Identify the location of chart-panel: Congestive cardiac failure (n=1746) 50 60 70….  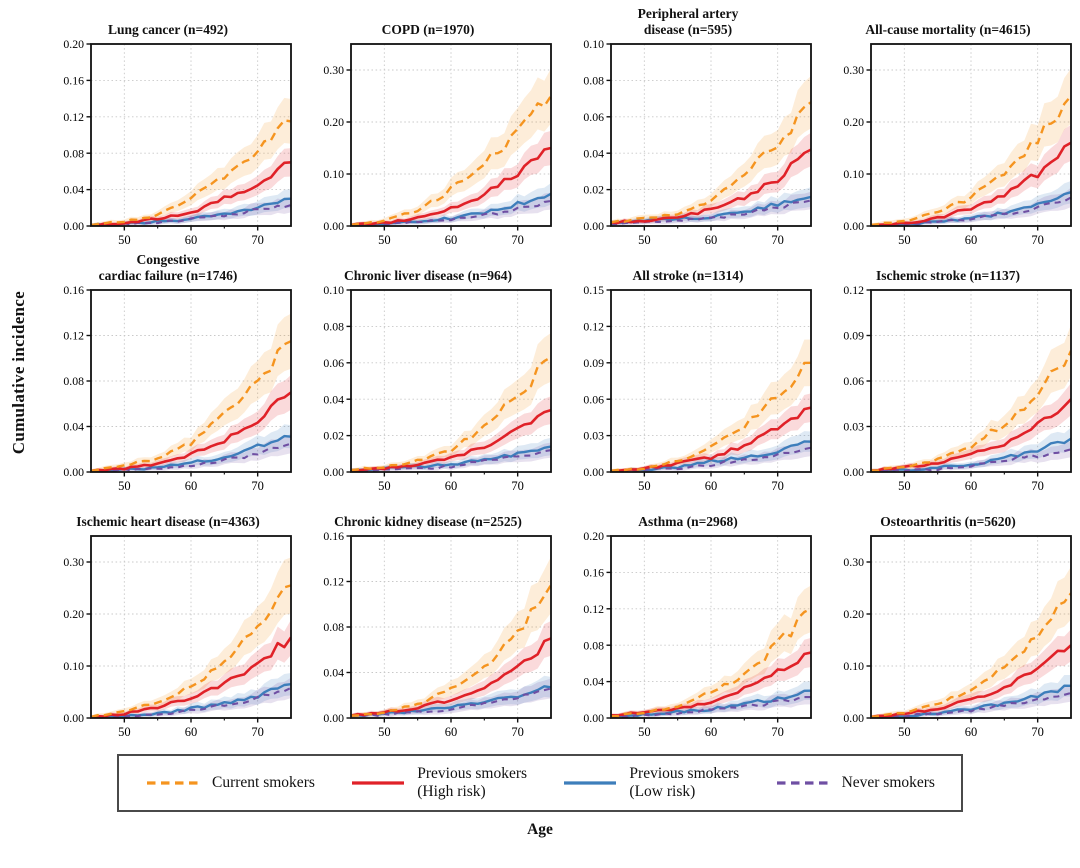
(168, 373).